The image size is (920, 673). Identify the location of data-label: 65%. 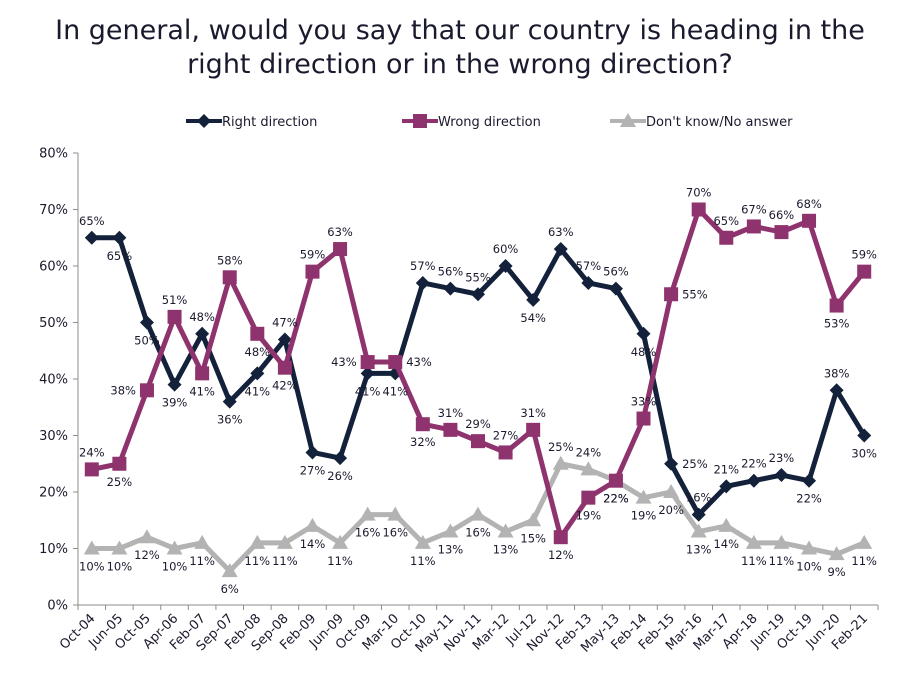
(92, 221).